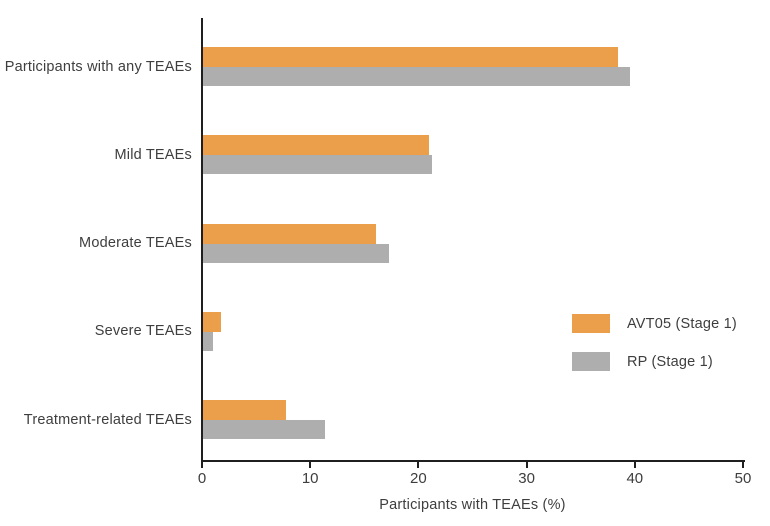  I want to click on legend: AVT05 (Stage 1) RP (Stage 1), so click(654, 352).